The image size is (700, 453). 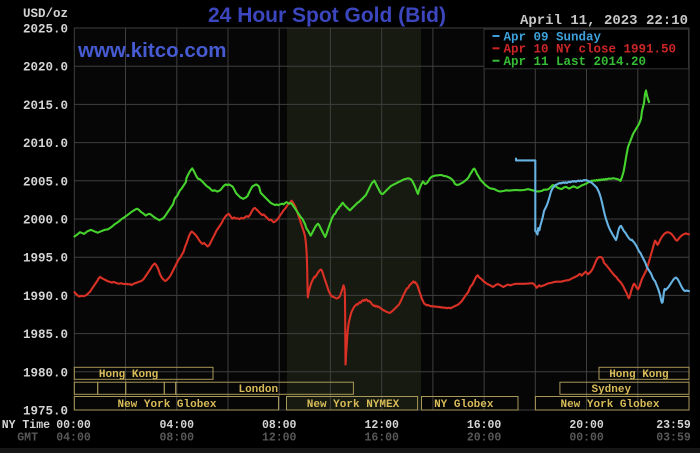 I want to click on svg-text: Apr 10 NY close 1991.50, so click(x=590, y=50).